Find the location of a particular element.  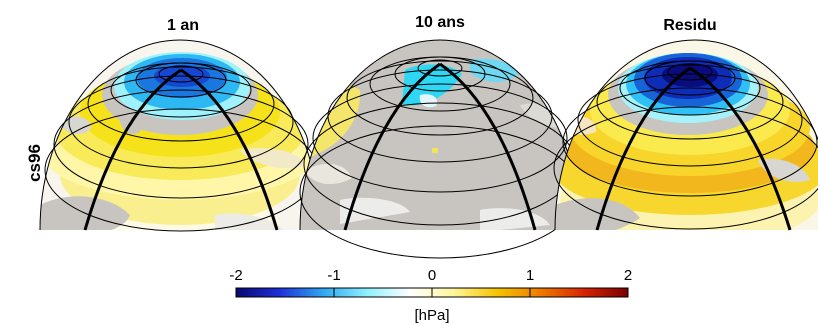

colorbar-unit: [hPa] is located at coordinates (431, 315).